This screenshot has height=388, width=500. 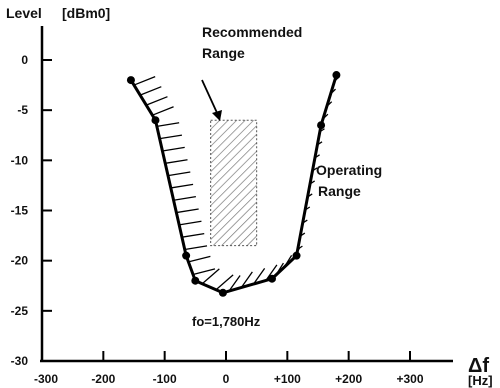 What do you see at coordinates (480, 380) in the screenshot?
I see `x-axis-unit: [Hz]` at bounding box center [480, 380].